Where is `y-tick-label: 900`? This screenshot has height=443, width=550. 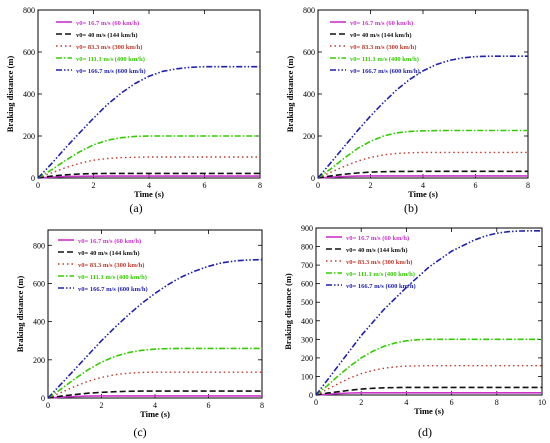 y-tick-label: 900 is located at coordinates (307, 228).